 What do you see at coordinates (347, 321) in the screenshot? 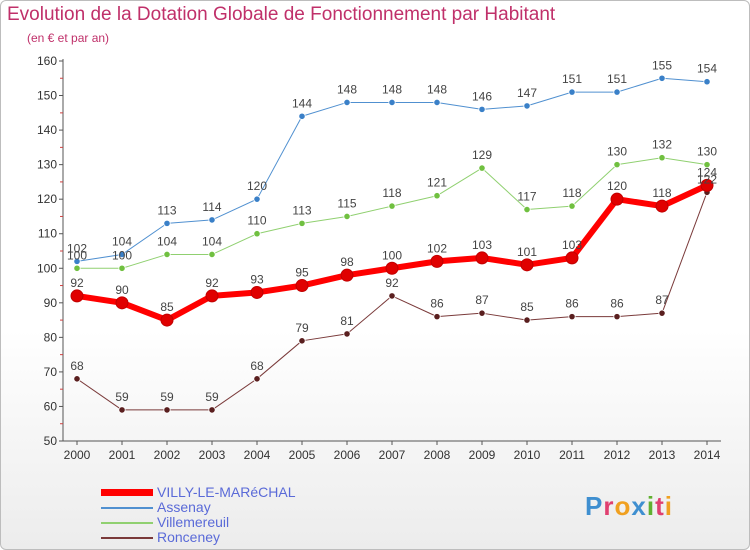
I see `data-label: 81` at bounding box center [347, 321].